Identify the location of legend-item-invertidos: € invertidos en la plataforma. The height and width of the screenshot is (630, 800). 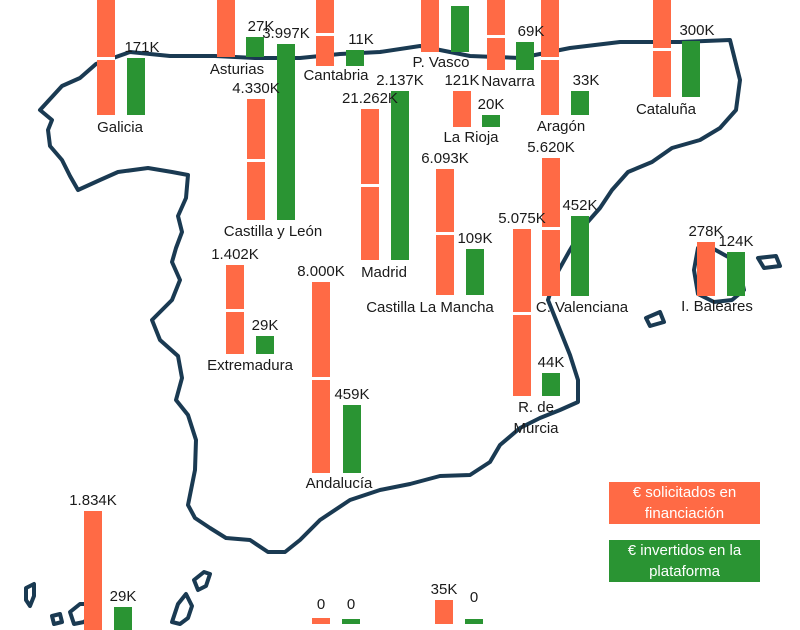
(684, 561).